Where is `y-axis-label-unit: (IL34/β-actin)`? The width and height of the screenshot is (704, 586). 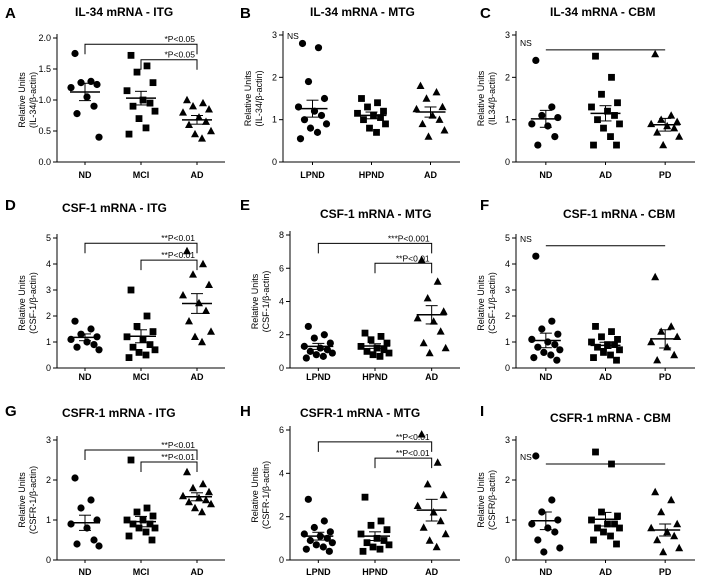
y-axis-label-unit: (IL34/β-actin) is located at coordinates (492, 98).